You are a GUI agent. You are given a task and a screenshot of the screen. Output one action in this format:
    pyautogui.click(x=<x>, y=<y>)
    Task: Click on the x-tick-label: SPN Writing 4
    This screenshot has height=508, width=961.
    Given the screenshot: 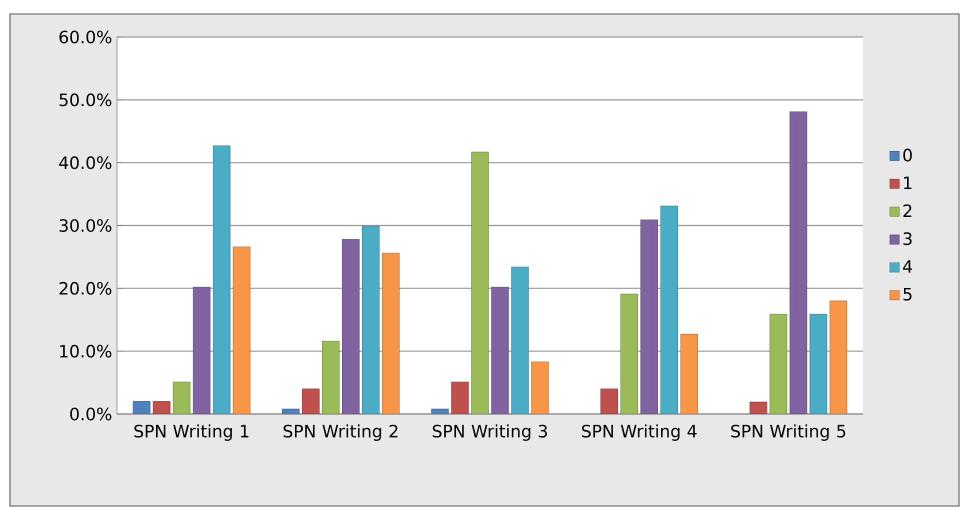 What is the action you would take?
    pyautogui.click(x=639, y=432)
    